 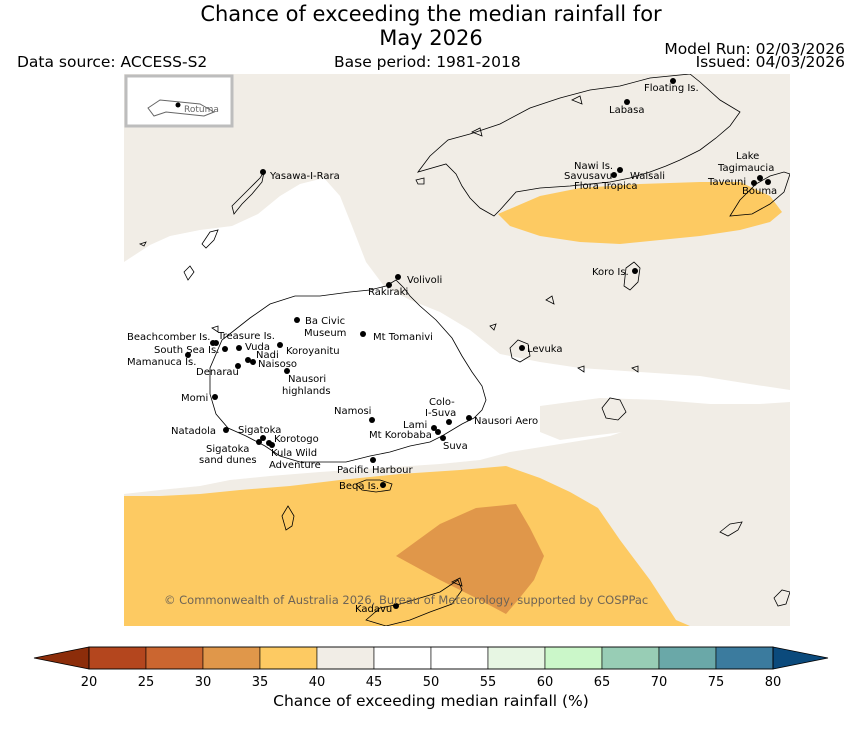 What do you see at coordinates (168, 337) in the screenshot?
I see `label-beachcomber: Beachcomber Is.` at bounding box center [168, 337].